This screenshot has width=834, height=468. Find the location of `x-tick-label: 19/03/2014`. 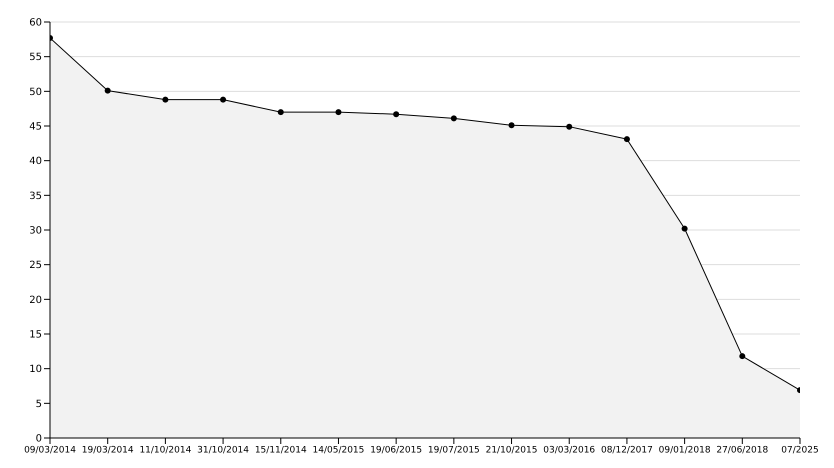

x-tick-label: 19/03/2014 is located at coordinates (108, 450).